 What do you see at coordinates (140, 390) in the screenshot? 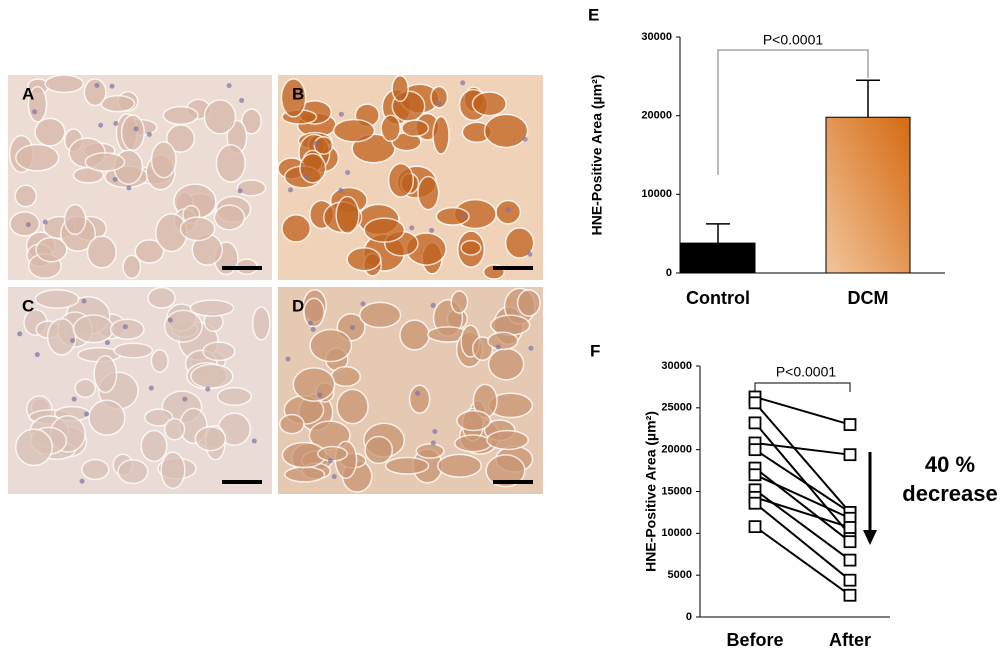
I see `micrograph: C` at bounding box center [140, 390].